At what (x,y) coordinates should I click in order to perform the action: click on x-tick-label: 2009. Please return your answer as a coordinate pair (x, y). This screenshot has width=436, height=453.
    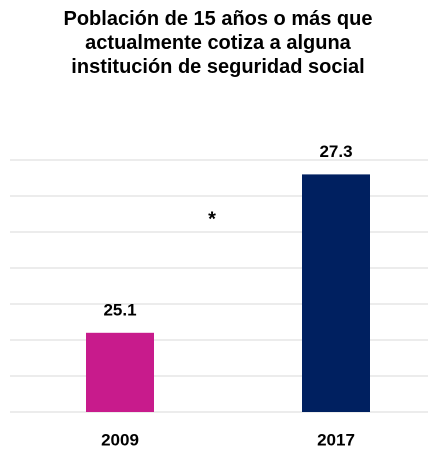
    Looking at the image, I should click on (120, 439).